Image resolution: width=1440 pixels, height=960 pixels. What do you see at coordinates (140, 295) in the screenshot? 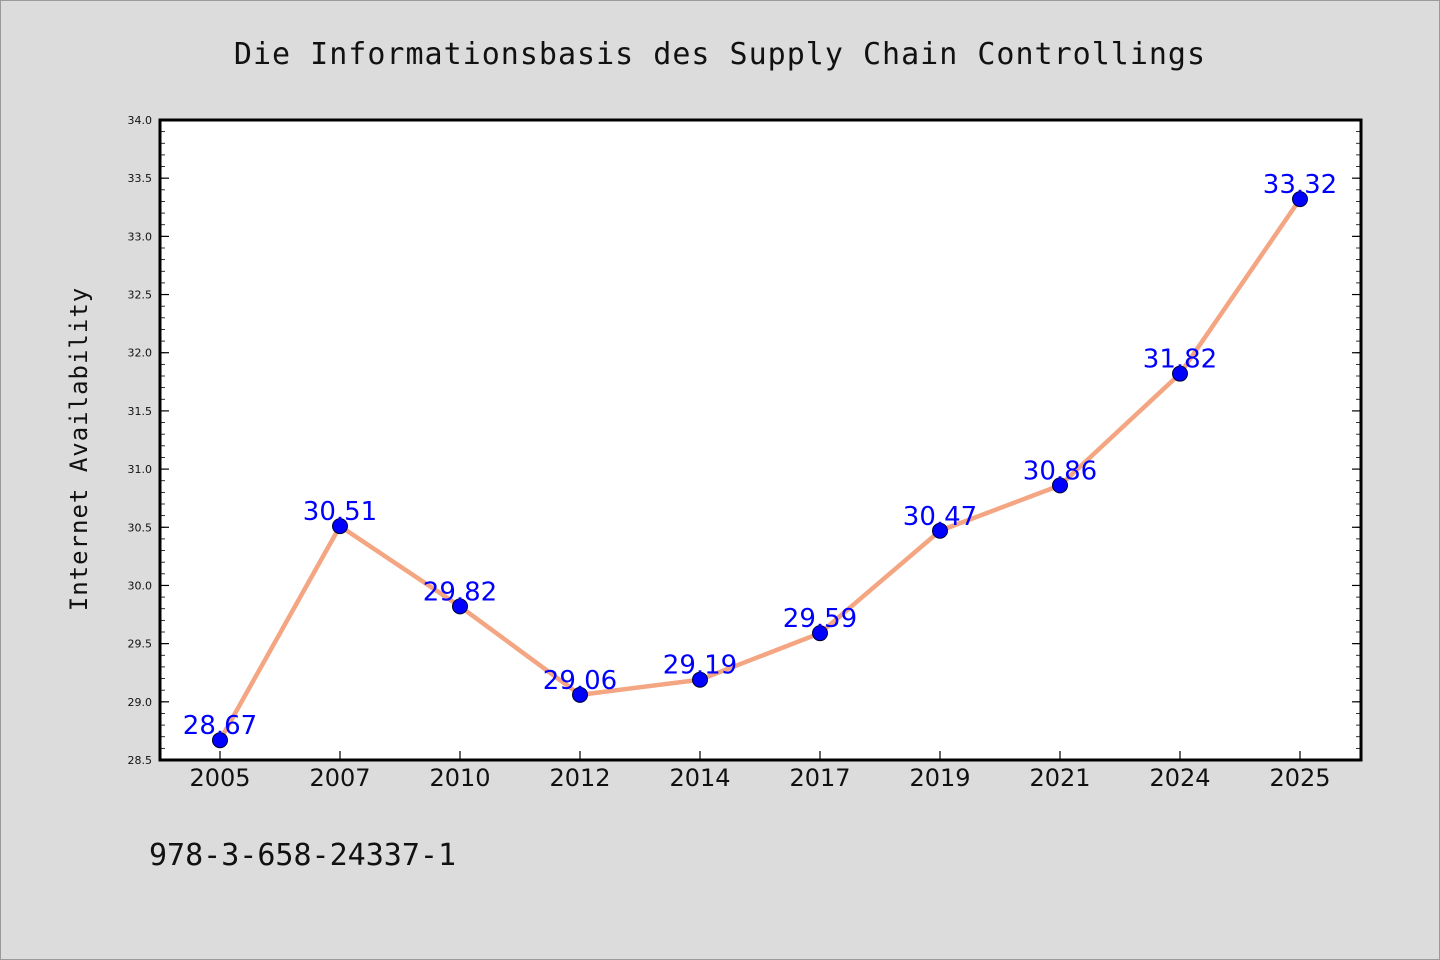
I see `y-tick-label: 32.5` at bounding box center [140, 295].